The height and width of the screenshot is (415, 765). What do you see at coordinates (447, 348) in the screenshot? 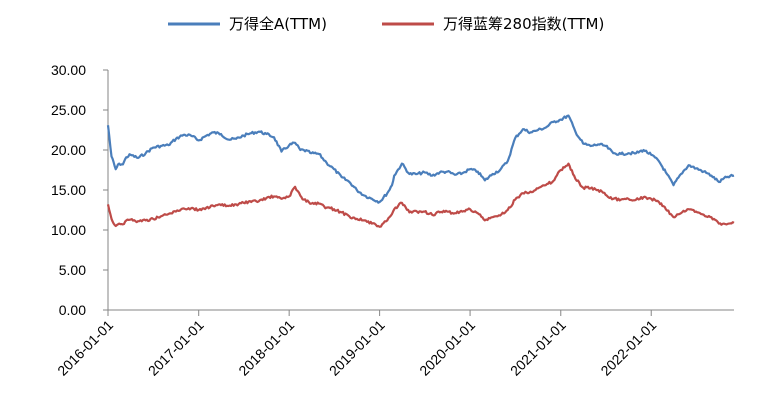
I see `x-tick-label: 2020-01-01` at bounding box center [447, 348].